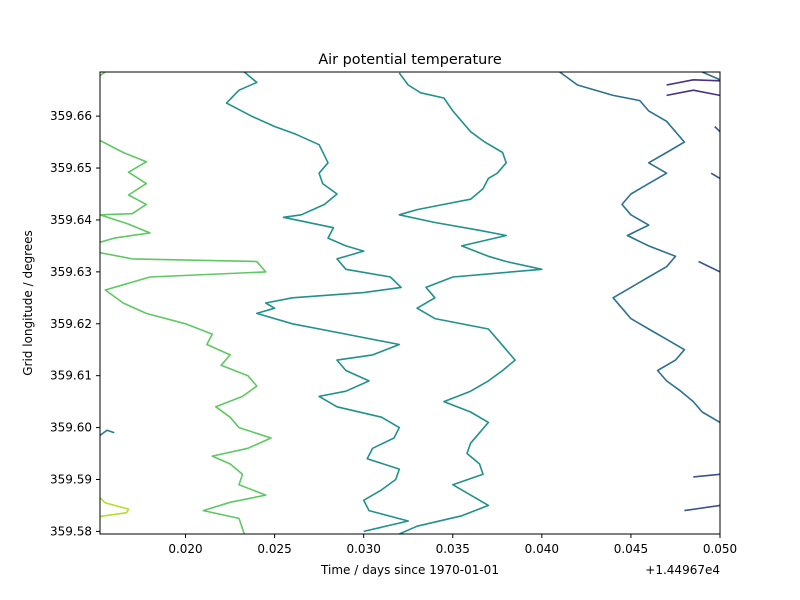 This screenshot has height=600, width=800. Describe the element at coordinates (185, 549) in the screenshot. I see `x-tick-label: 0.020` at that location.